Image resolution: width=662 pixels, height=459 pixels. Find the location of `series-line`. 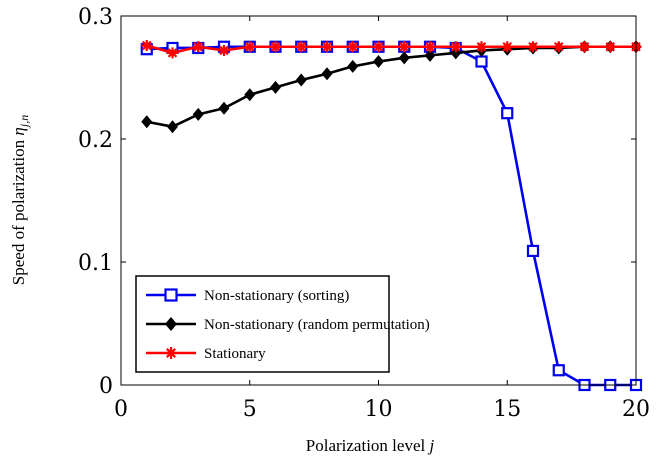

series-line is located at coordinates (391, 86).